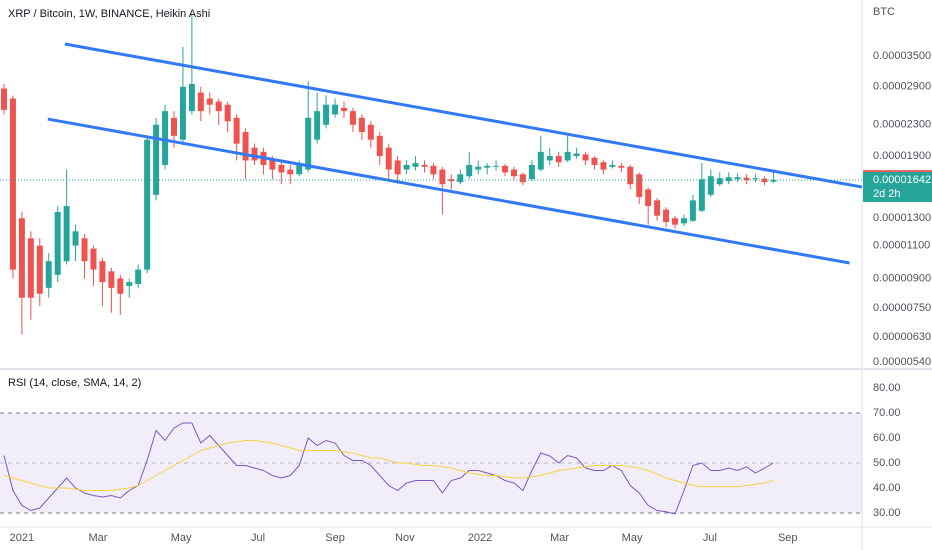 This screenshot has width=932, height=550. I want to click on x-tick-label: 2021, so click(22, 538).